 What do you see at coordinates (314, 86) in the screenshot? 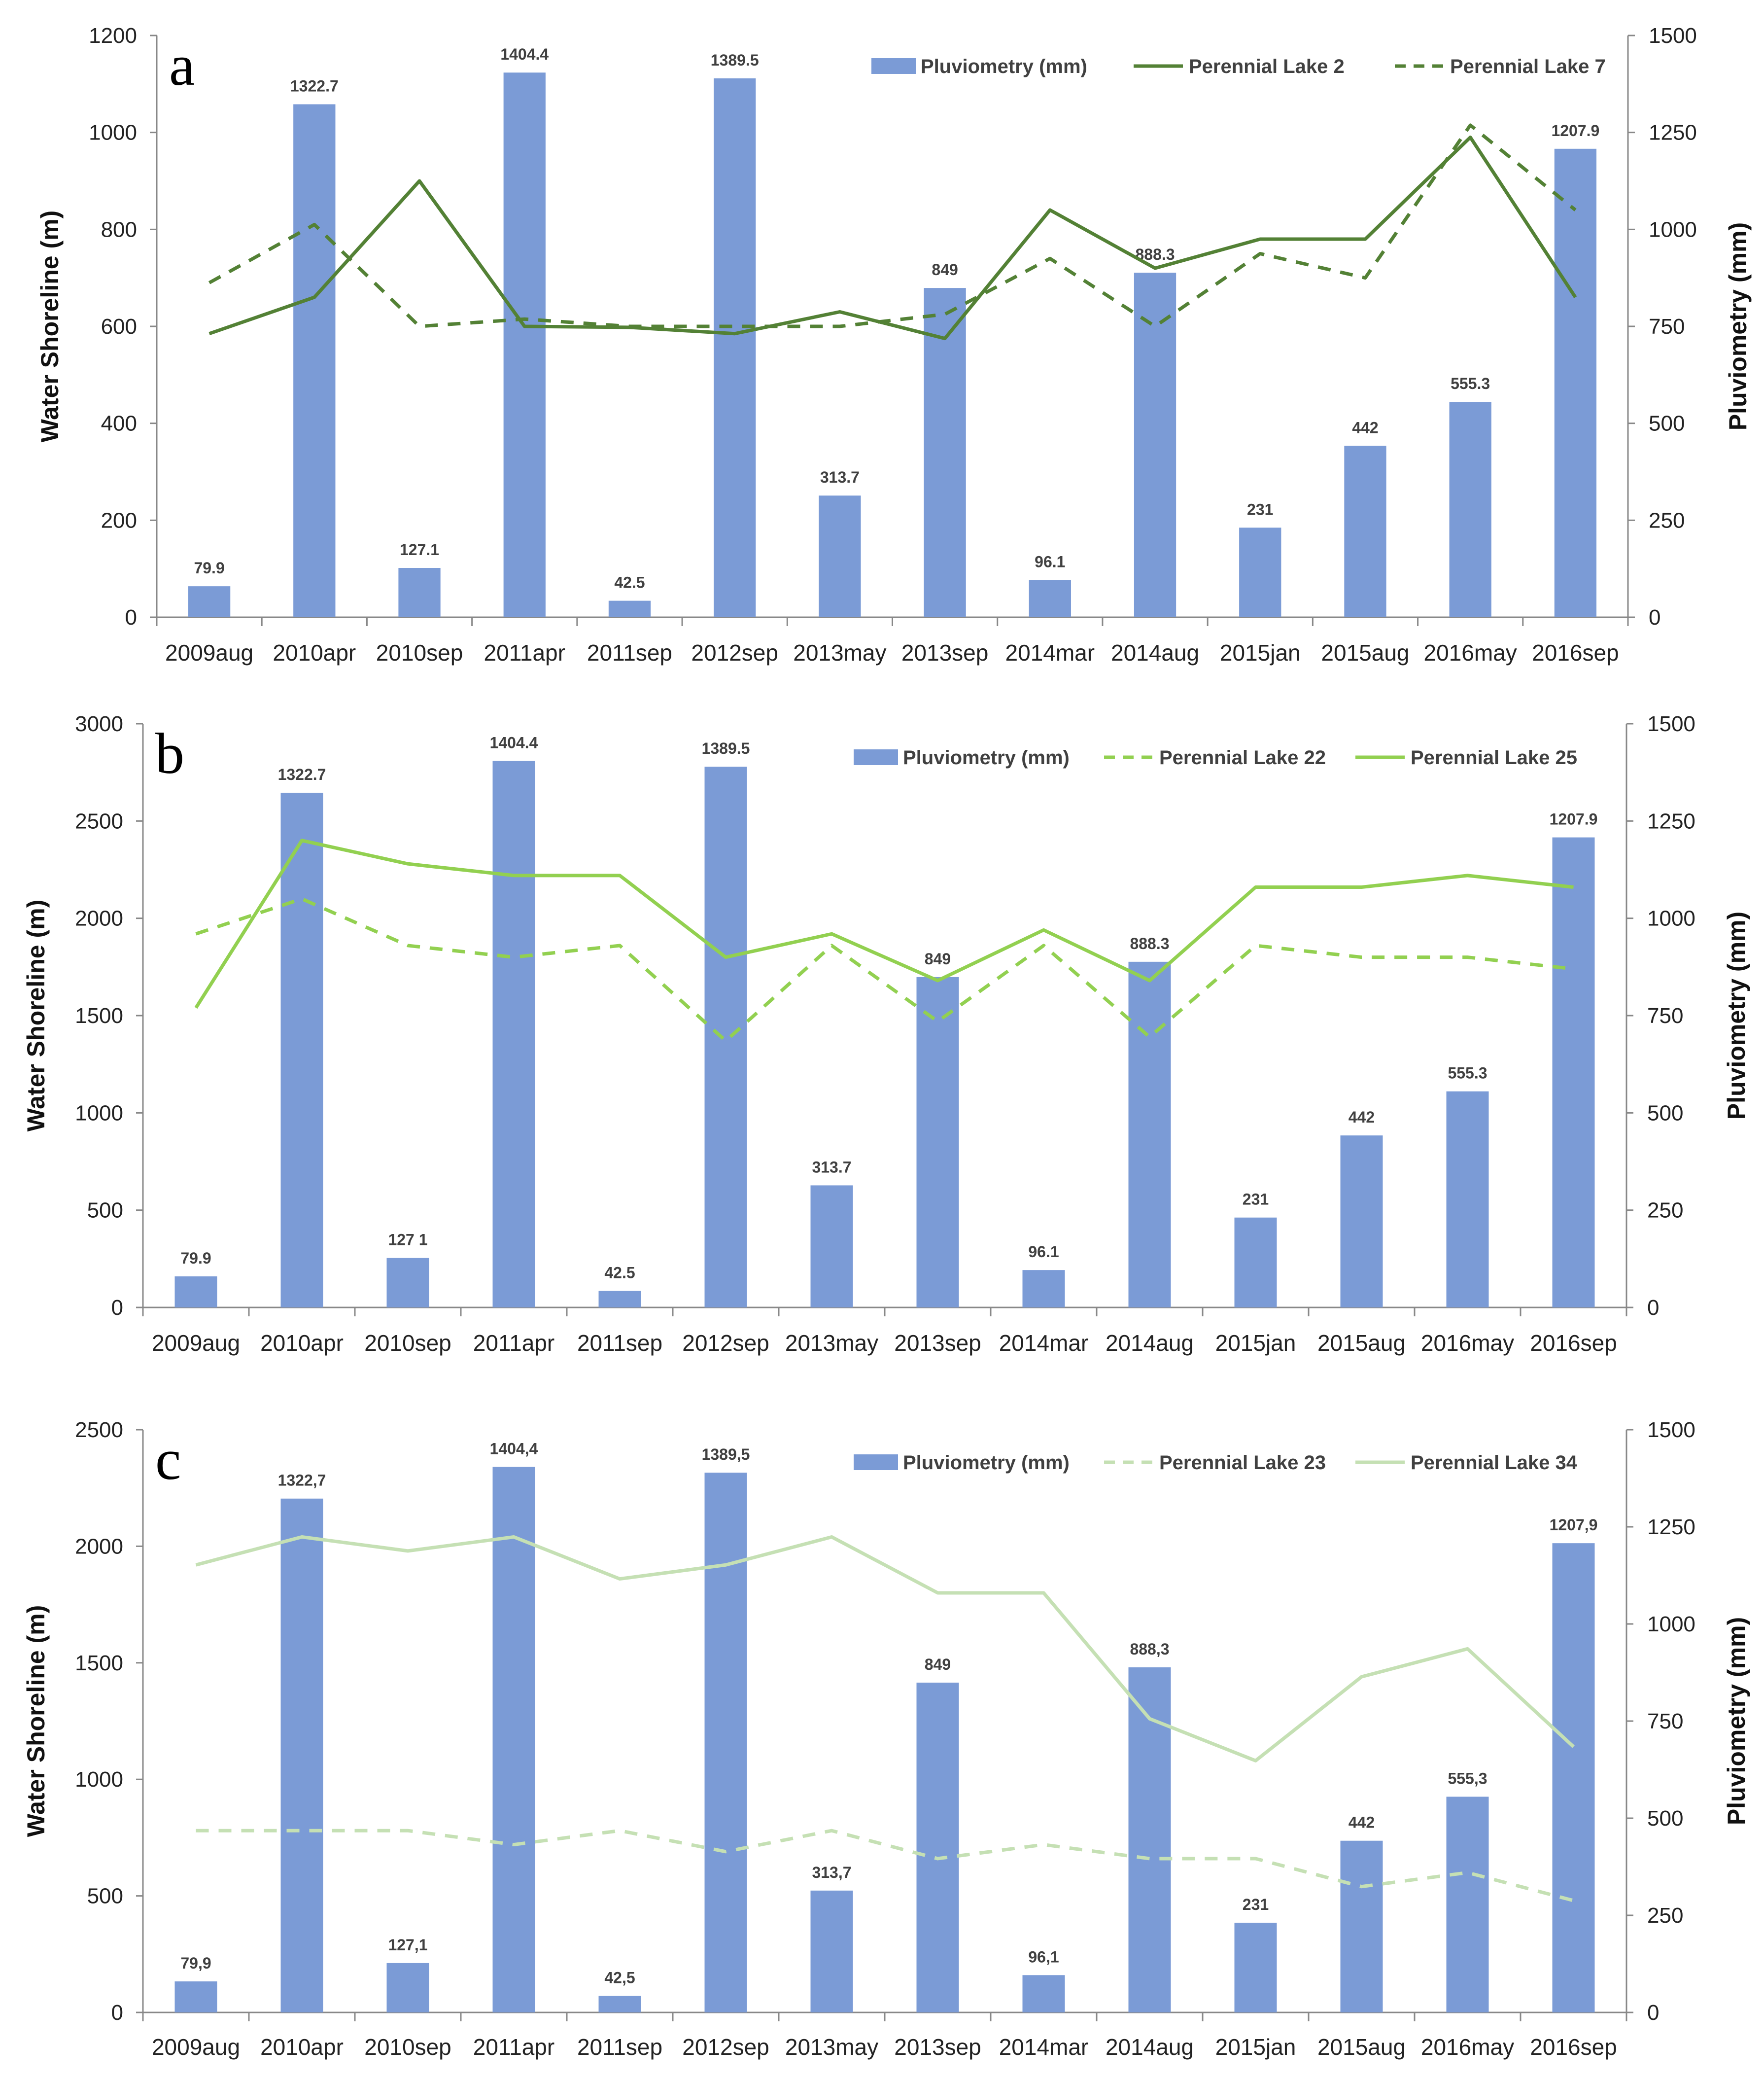
I see `bar-data-label: 1322.7` at bounding box center [314, 86].